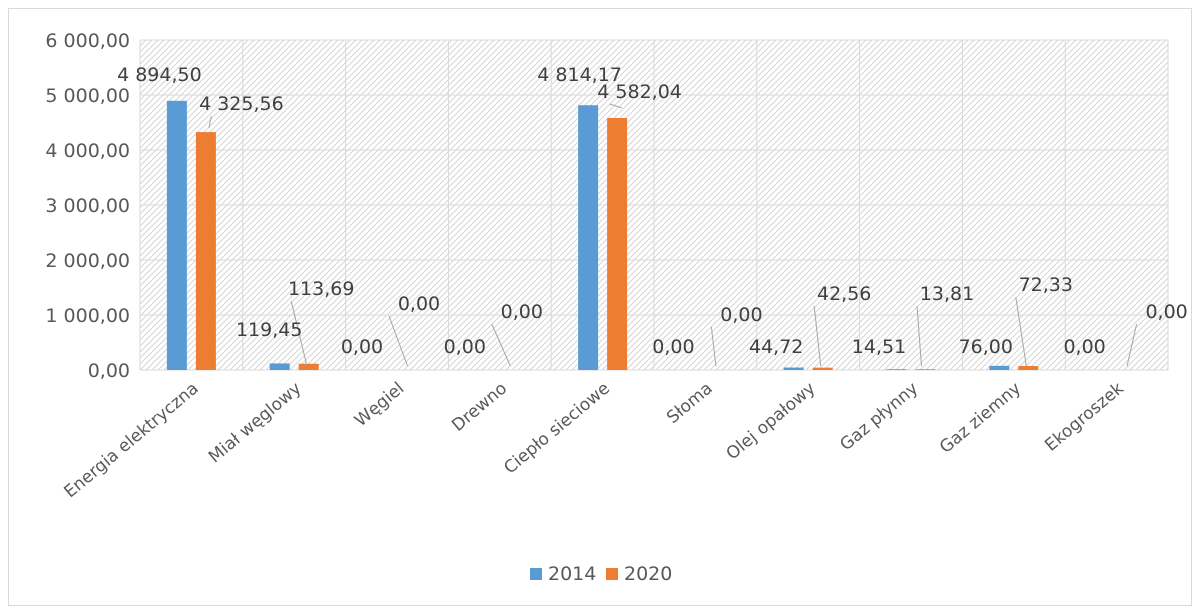  What do you see at coordinates (241, 104) in the screenshot?
I see `data-label-2020-0: 4 325,56` at bounding box center [241, 104].